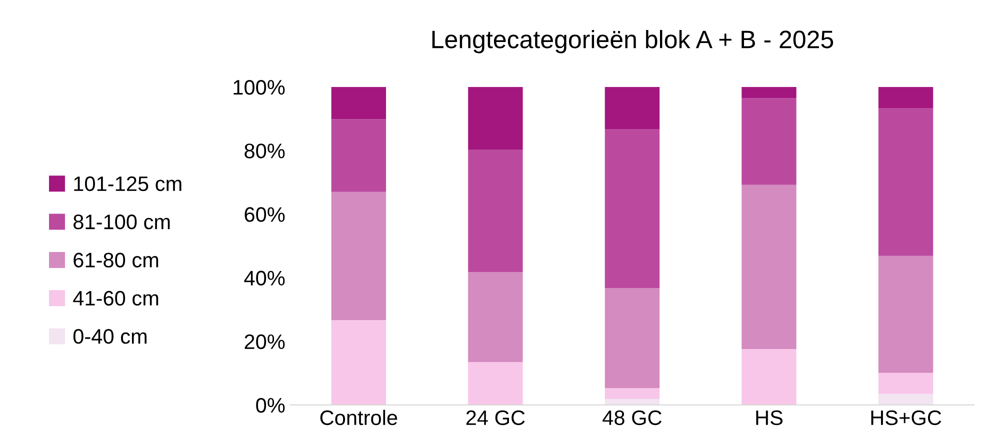 This screenshot has width=984, height=446. Describe the element at coordinates (270, 405) in the screenshot. I see `y-tick-label: 0%` at that location.